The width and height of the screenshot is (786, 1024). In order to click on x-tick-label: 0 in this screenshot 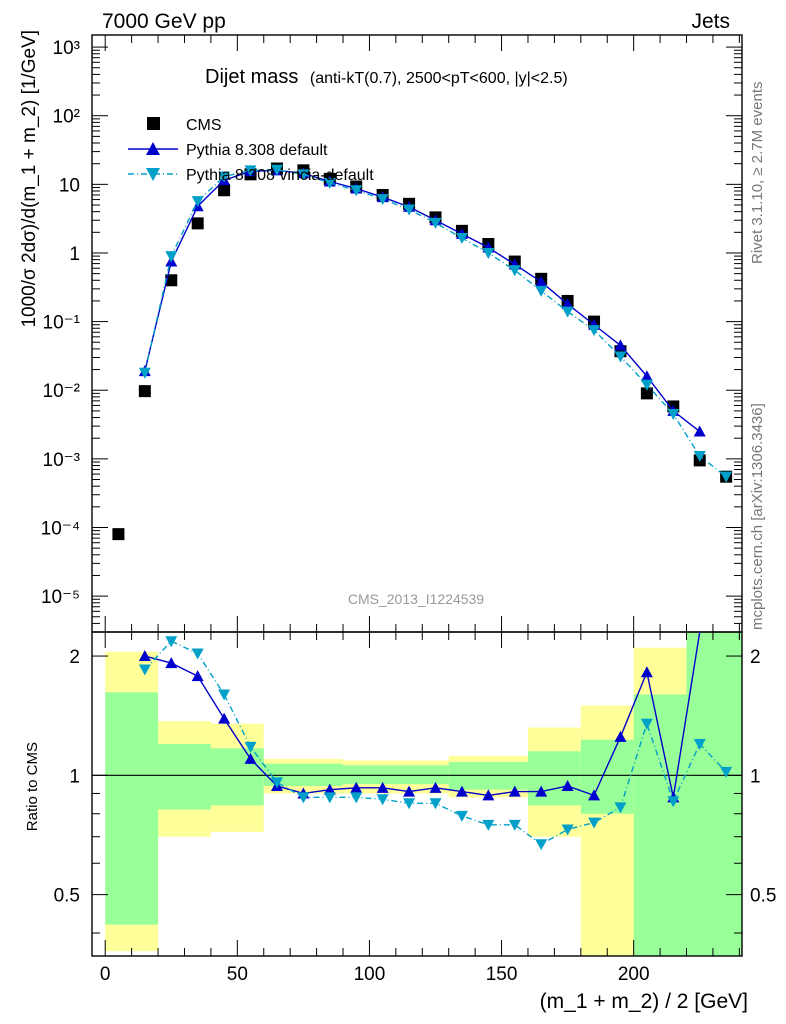, I will do `click(105, 974)`.